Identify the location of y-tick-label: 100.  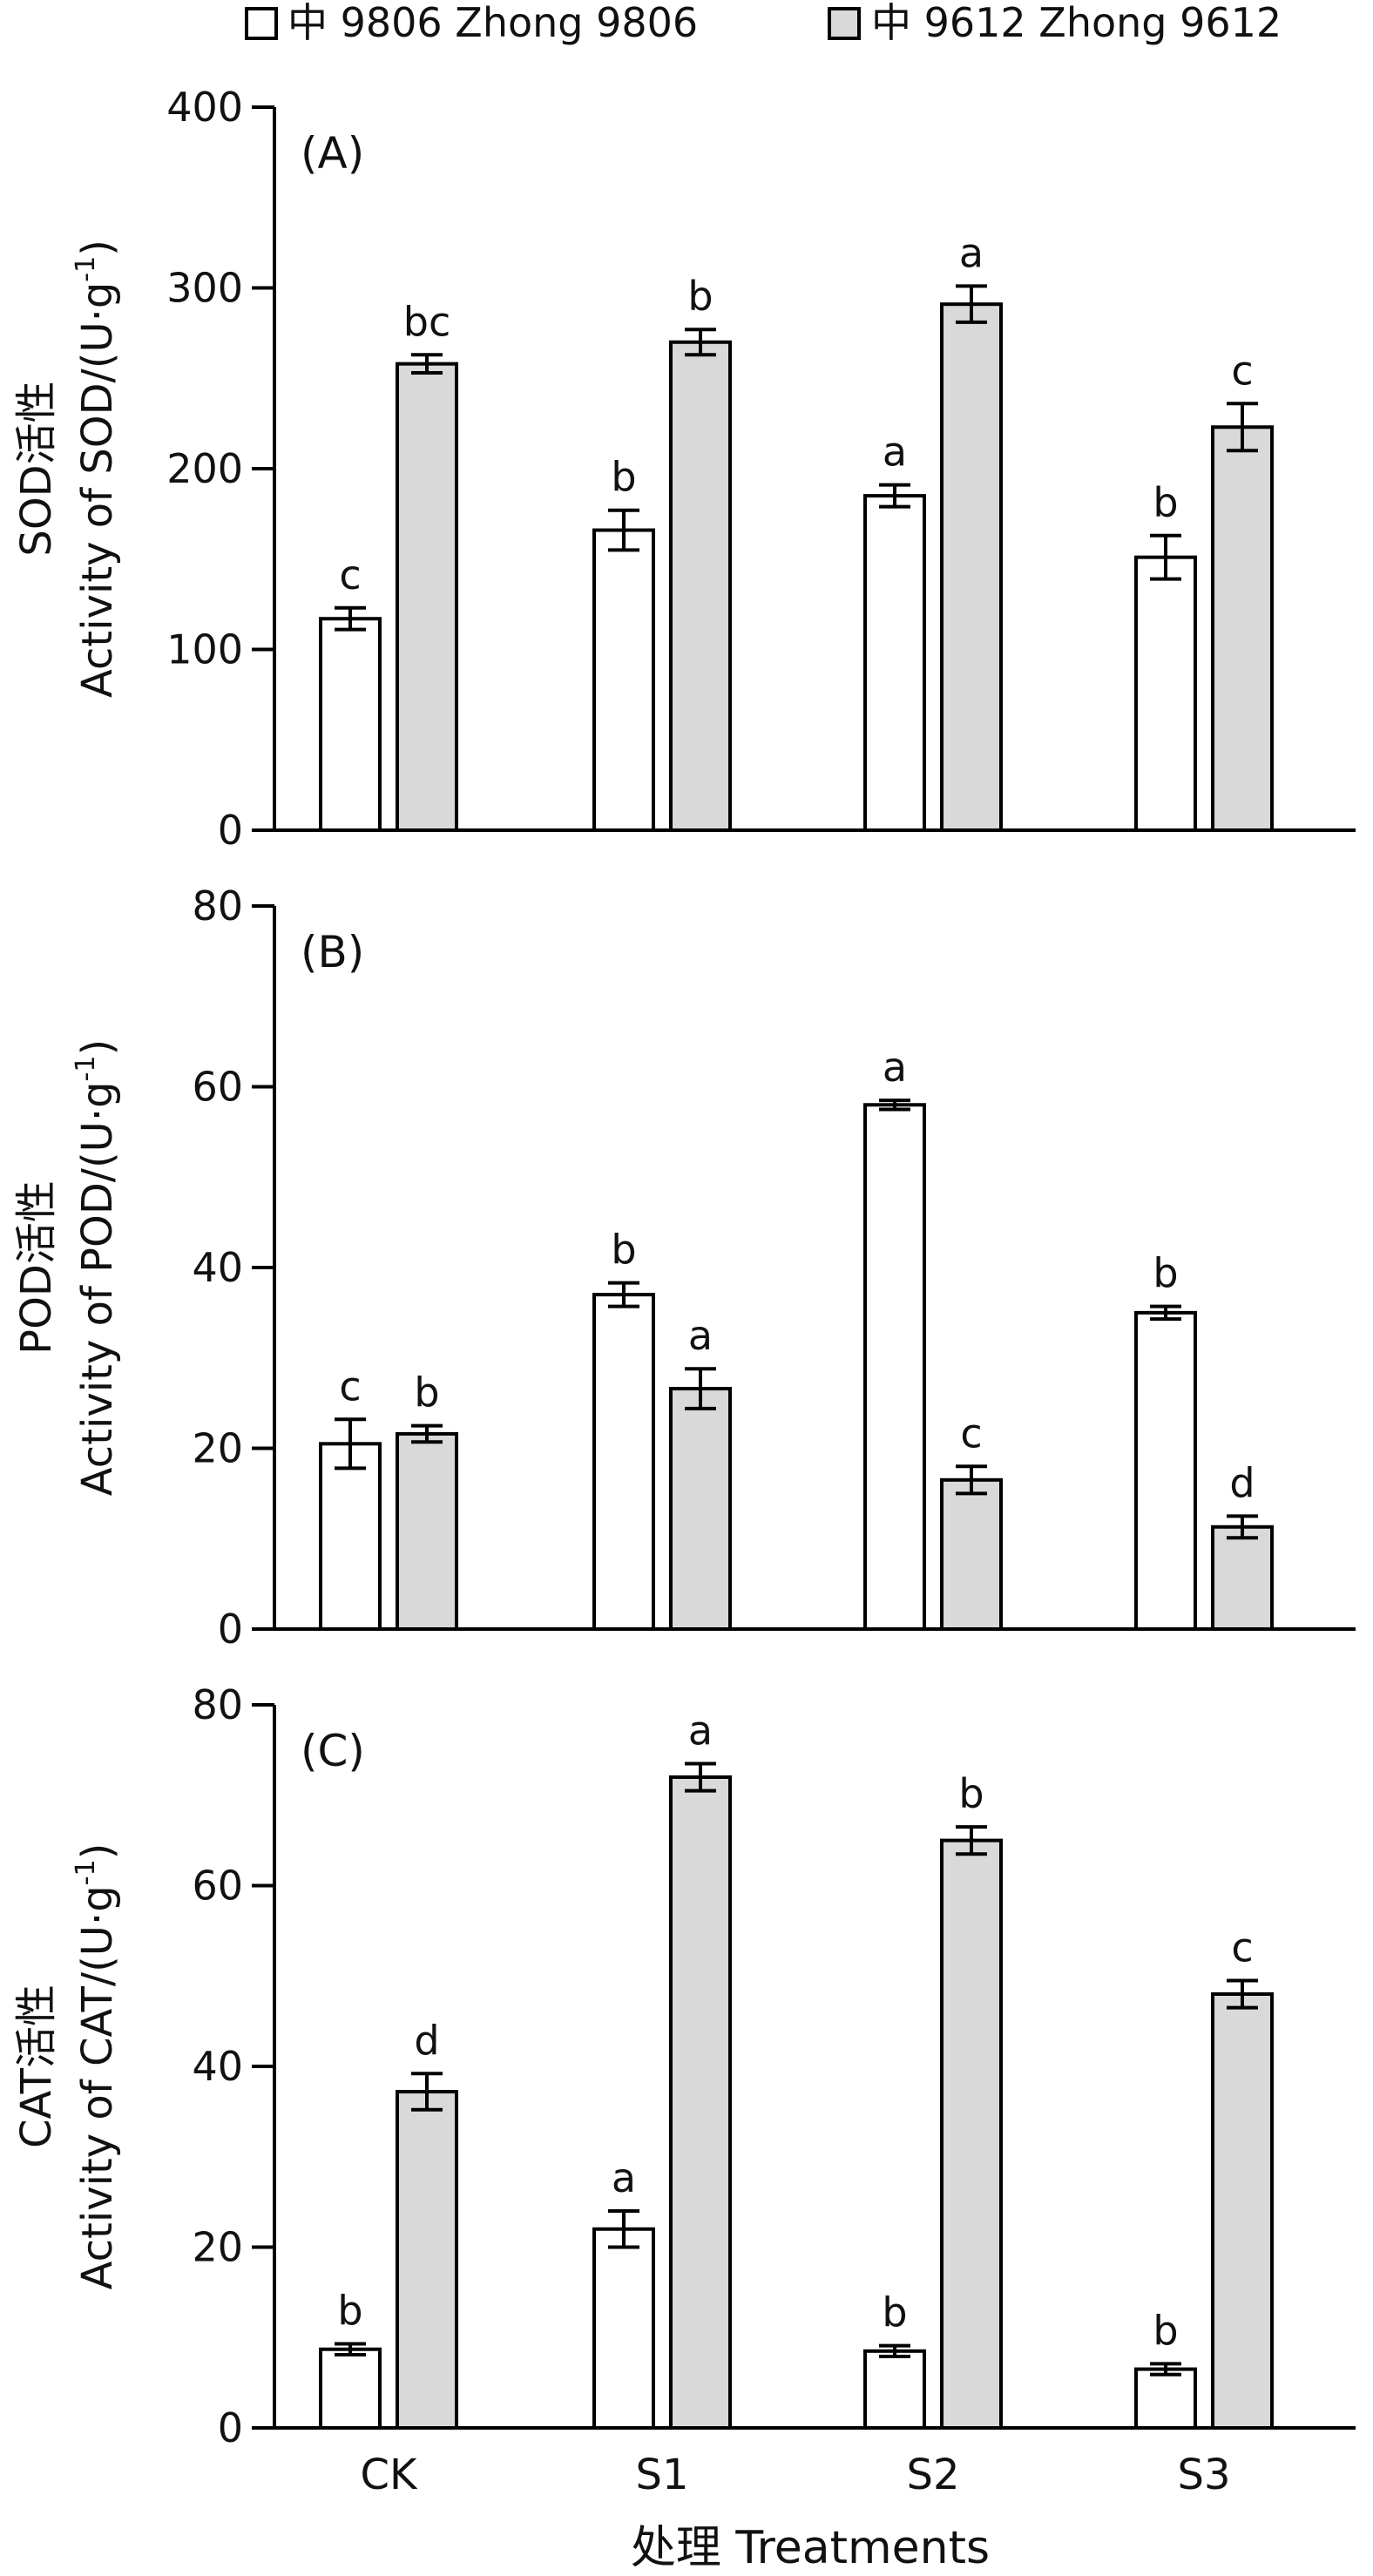
(204, 649).